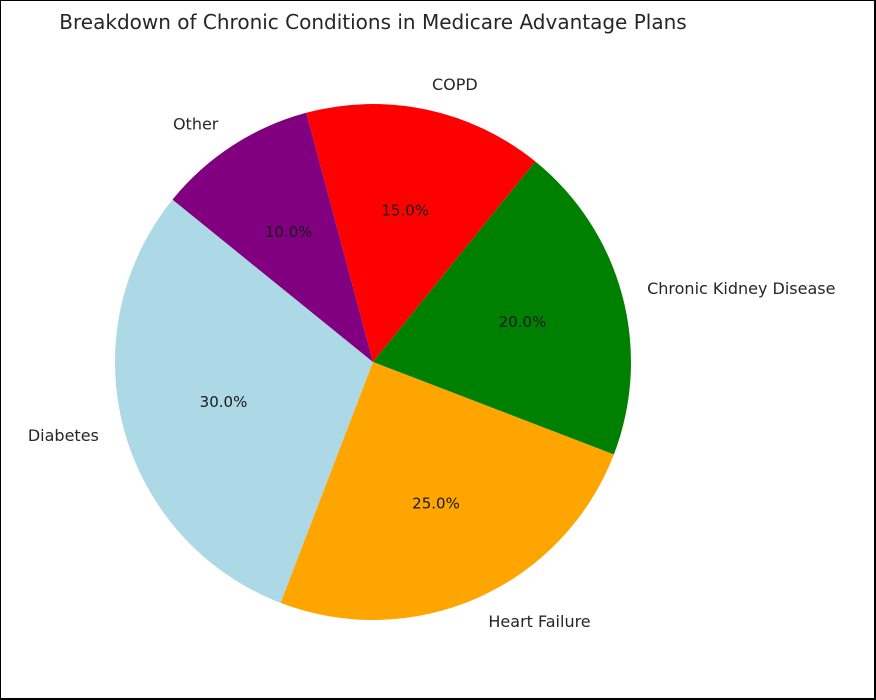  I want to click on pie-slice-other, so click(272, 237).